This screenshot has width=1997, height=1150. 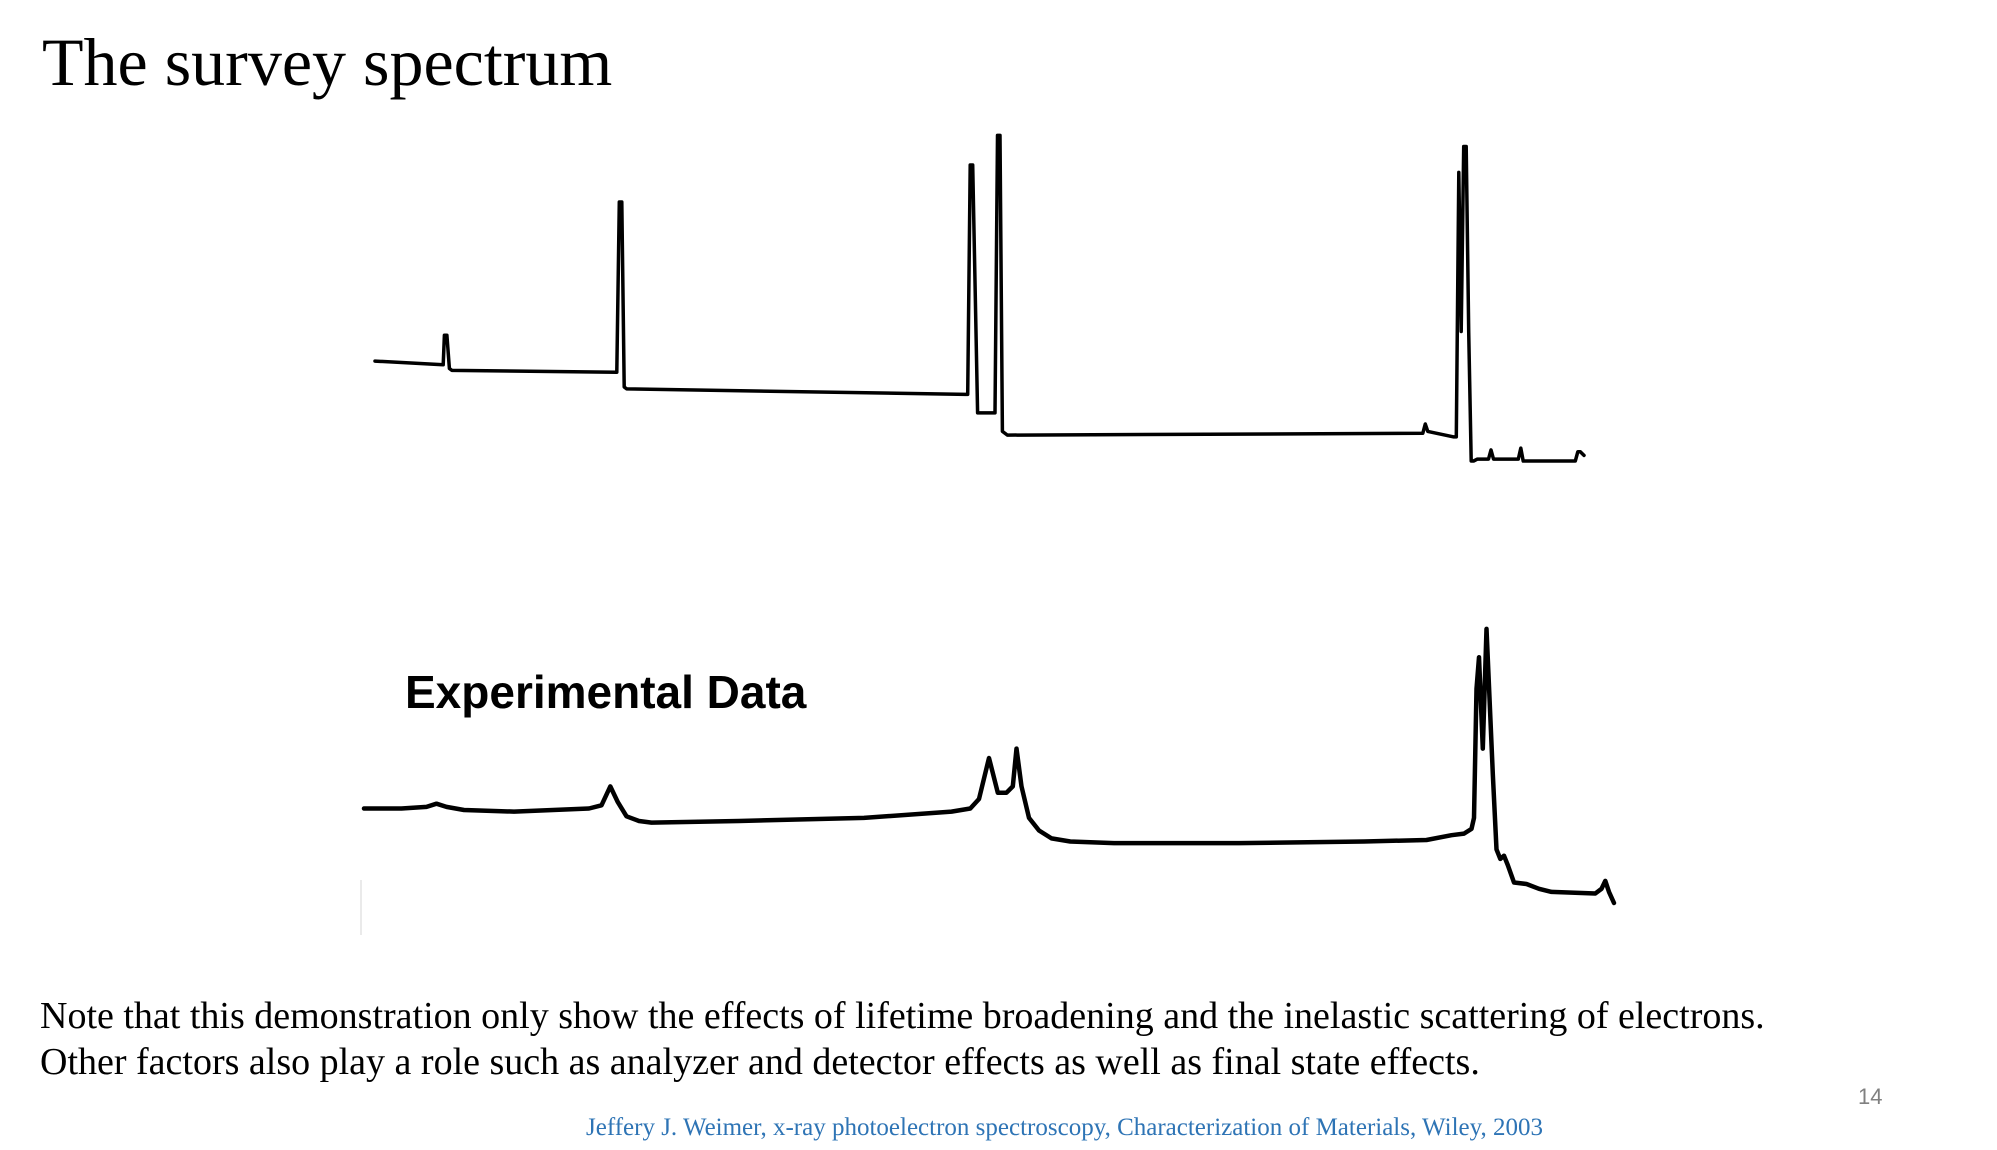 What do you see at coordinates (327, 62) in the screenshot?
I see `slide-title: The survey spectrum` at bounding box center [327, 62].